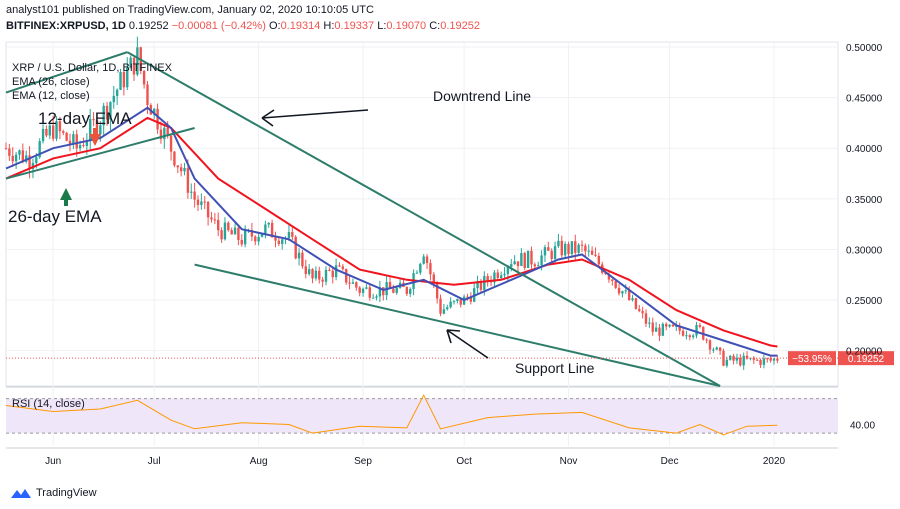 The width and height of the screenshot is (900, 509). What do you see at coordinates (864, 301) in the screenshot?
I see `y-tick-label: 0.25000` at bounding box center [864, 301].